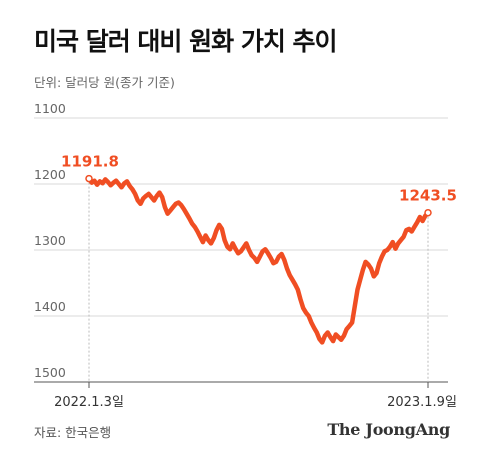 The image size is (480, 460). What do you see at coordinates (50, 240) in the screenshot?
I see `y-tick-label: 1300` at bounding box center [50, 240].